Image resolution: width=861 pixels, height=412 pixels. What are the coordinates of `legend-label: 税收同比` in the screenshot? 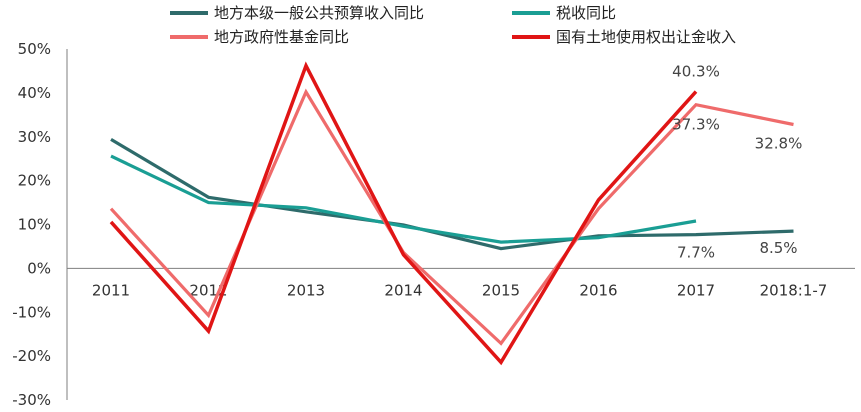 It's located at (586, 13).